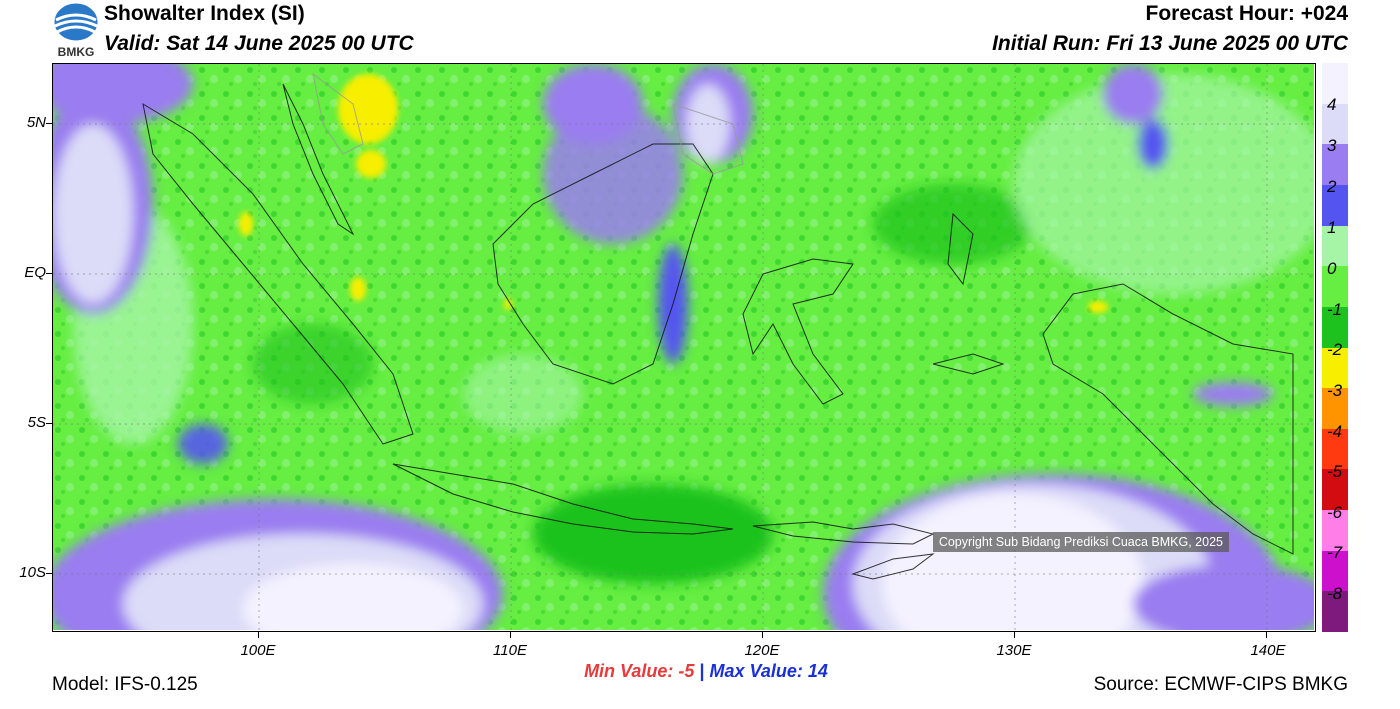 This screenshot has height=709, width=1400. I want to click on x-label-140e: 140E, so click(1268, 650).